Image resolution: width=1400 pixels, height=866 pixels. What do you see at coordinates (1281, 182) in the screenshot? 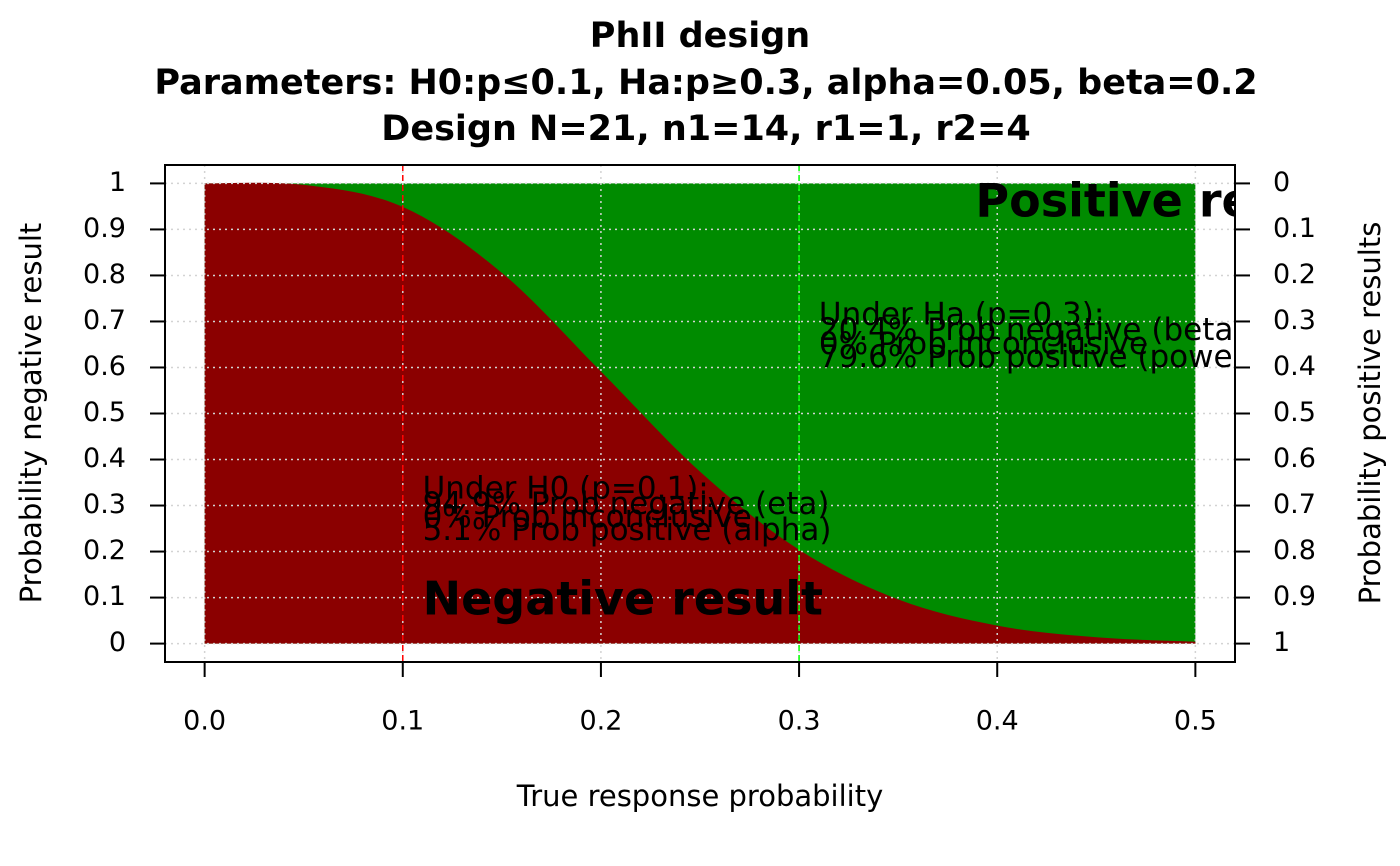
I see `y2-tick-label: 0` at bounding box center [1281, 182].